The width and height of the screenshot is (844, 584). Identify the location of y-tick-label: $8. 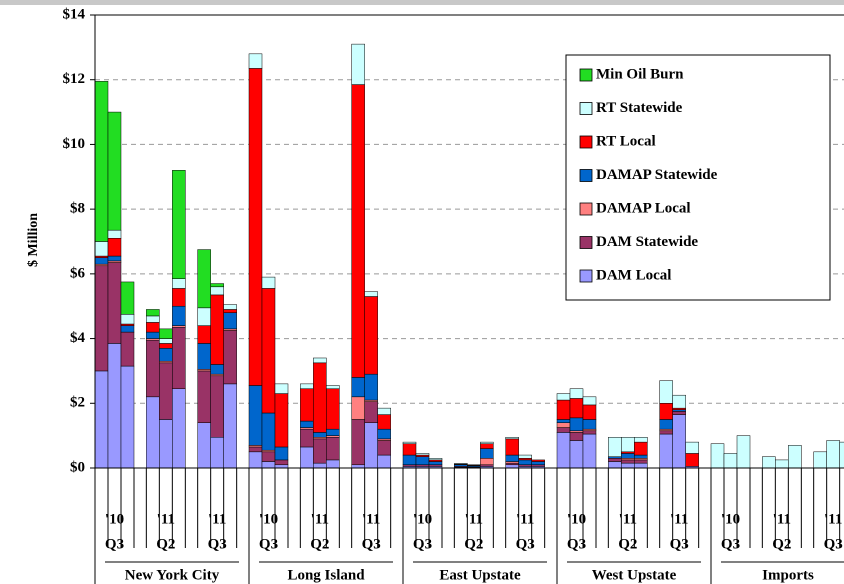
(77, 209).